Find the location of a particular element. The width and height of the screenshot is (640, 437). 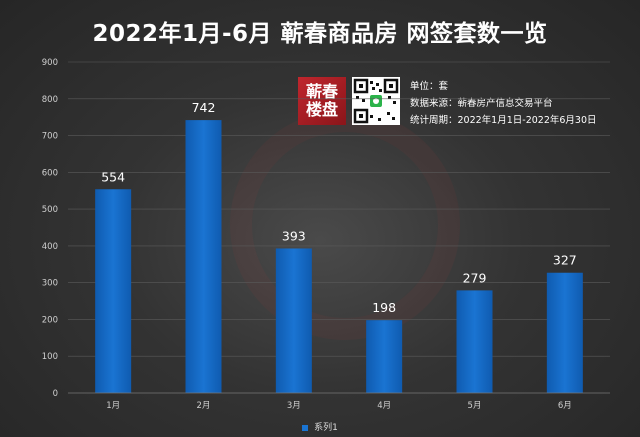

info-unit: 单位：套 is located at coordinates (429, 86).